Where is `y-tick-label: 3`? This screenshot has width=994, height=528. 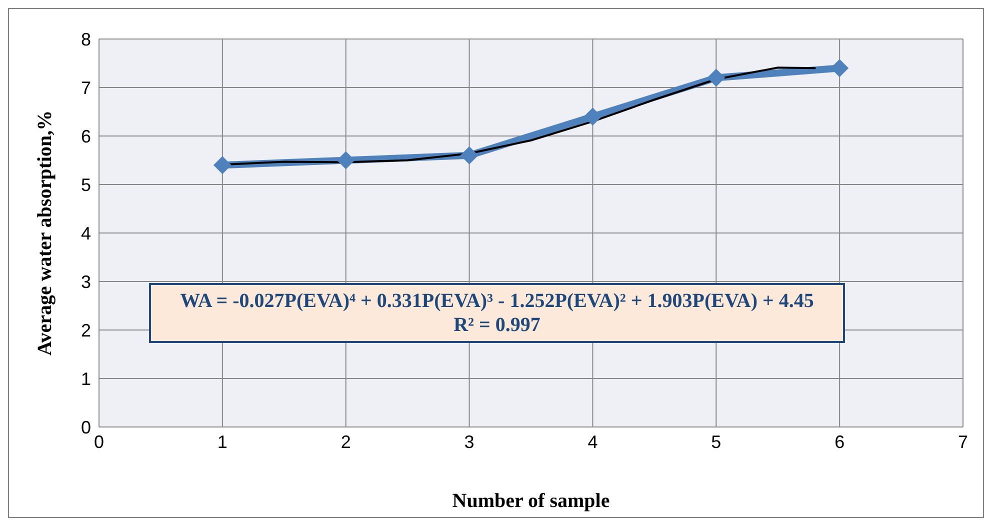
y-tick-label: 3 is located at coordinates (85, 282).